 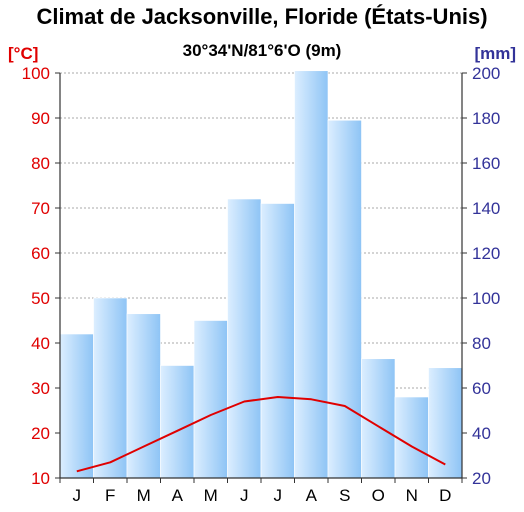 What do you see at coordinates (110, 495) in the screenshot?
I see `month-label: F` at bounding box center [110, 495].